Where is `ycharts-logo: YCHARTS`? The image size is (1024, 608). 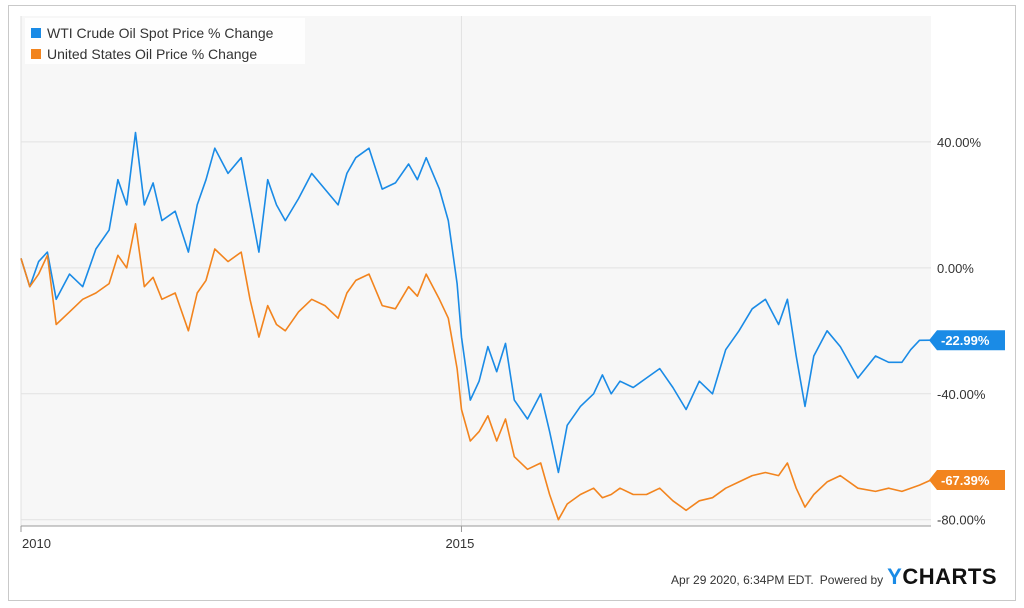 ycharts-logo: YCHARTS is located at coordinates (942, 576).